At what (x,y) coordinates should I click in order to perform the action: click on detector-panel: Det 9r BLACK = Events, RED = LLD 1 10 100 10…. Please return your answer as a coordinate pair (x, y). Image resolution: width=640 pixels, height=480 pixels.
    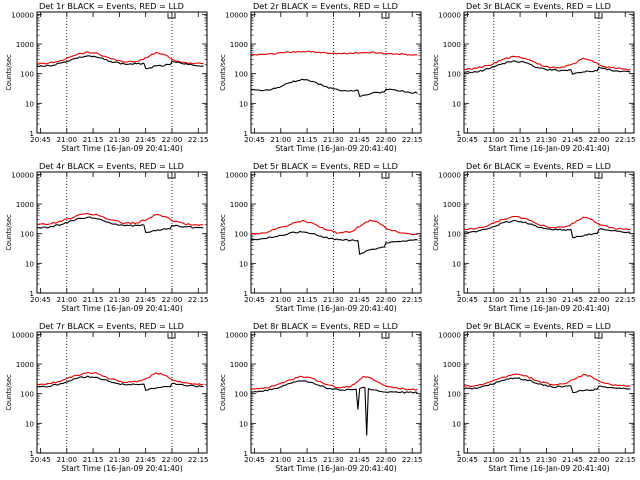
    Looking at the image, I should click on (534, 397).